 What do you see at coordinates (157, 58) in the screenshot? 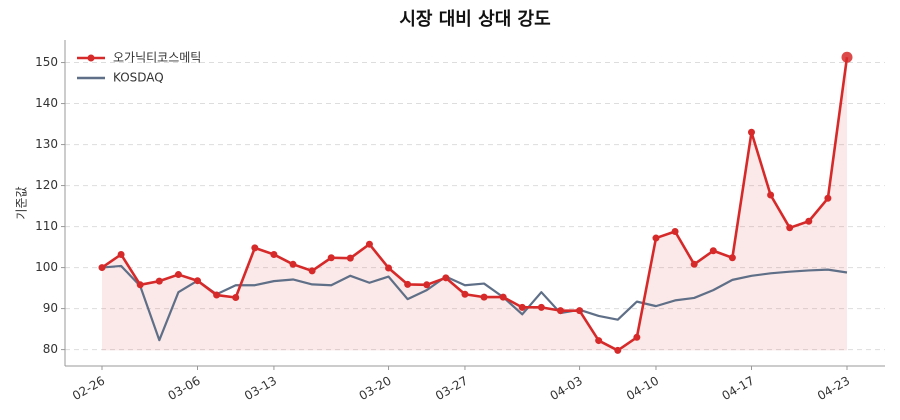
I see `legend-label: 오가닉티코스메틱` at bounding box center [157, 58].